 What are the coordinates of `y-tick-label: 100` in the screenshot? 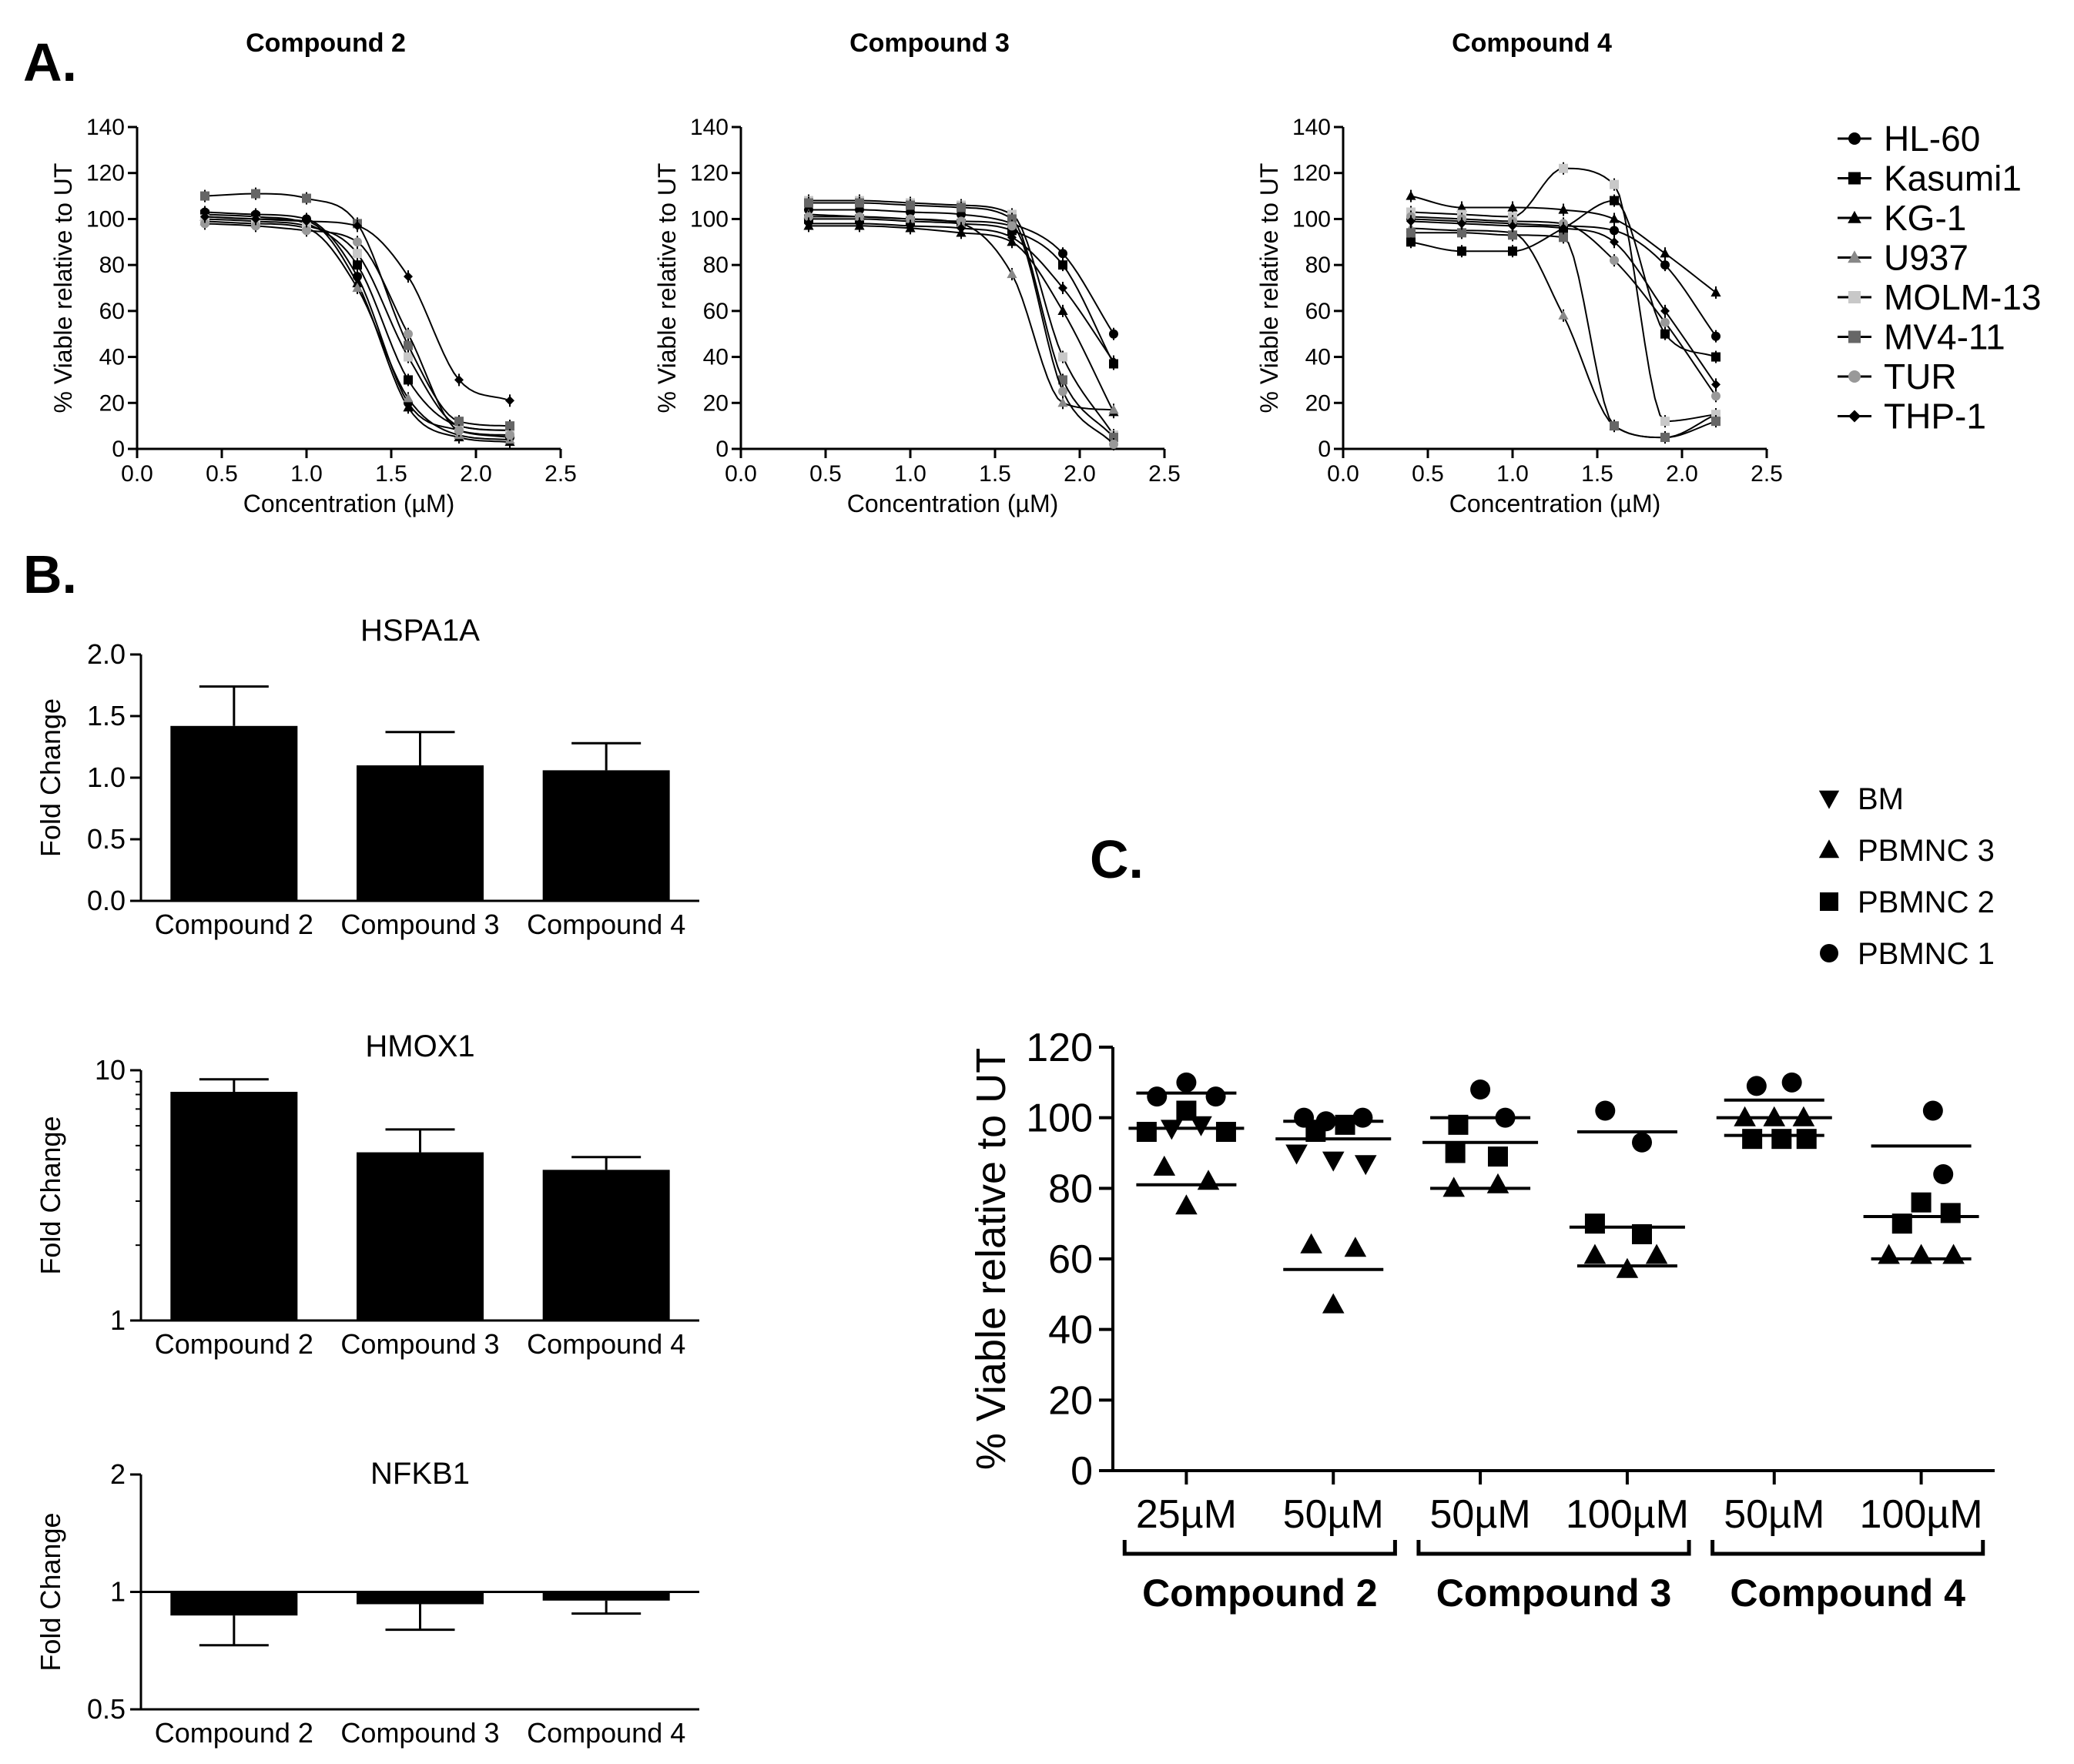 It's located at (1311, 219).